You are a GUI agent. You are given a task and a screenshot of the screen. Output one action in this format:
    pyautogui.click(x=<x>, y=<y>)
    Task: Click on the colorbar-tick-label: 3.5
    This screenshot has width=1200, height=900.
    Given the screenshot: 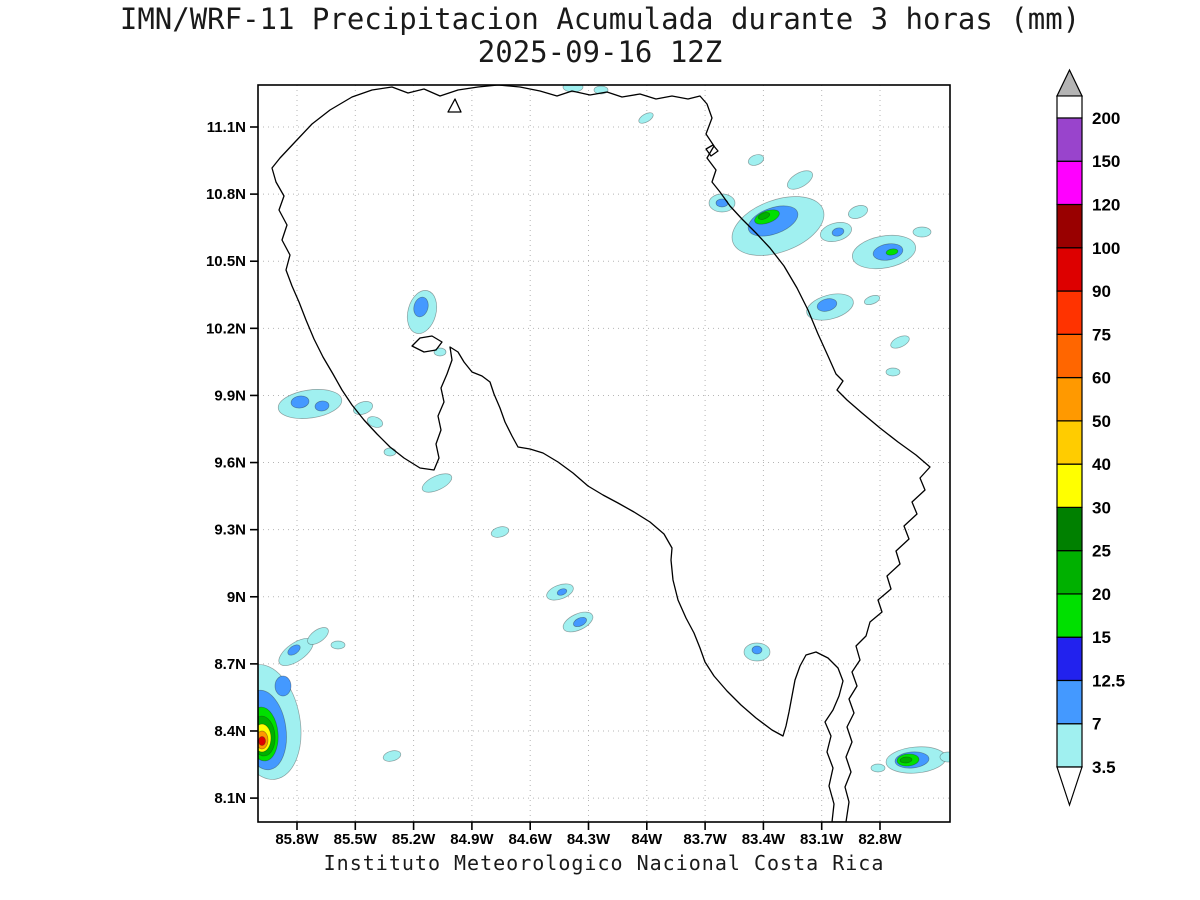 What is the action you would take?
    pyautogui.click(x=1104, y=767)
    